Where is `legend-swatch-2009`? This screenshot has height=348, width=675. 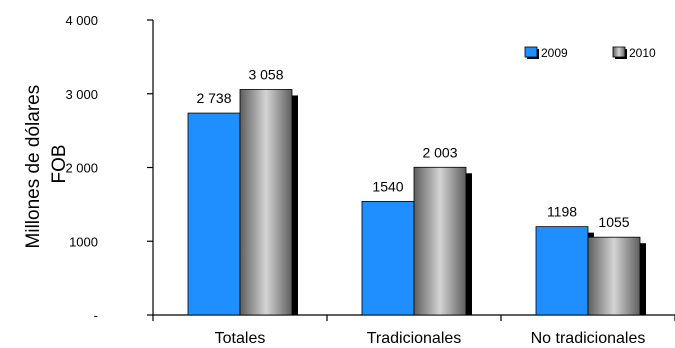
legend-swatch-2009 is located at coordinates (531, 52).